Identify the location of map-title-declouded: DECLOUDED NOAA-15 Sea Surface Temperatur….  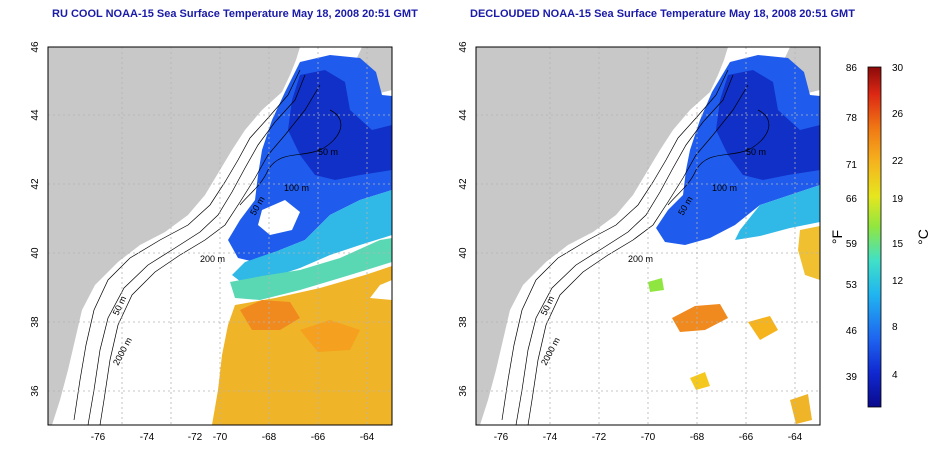
(662, 14).